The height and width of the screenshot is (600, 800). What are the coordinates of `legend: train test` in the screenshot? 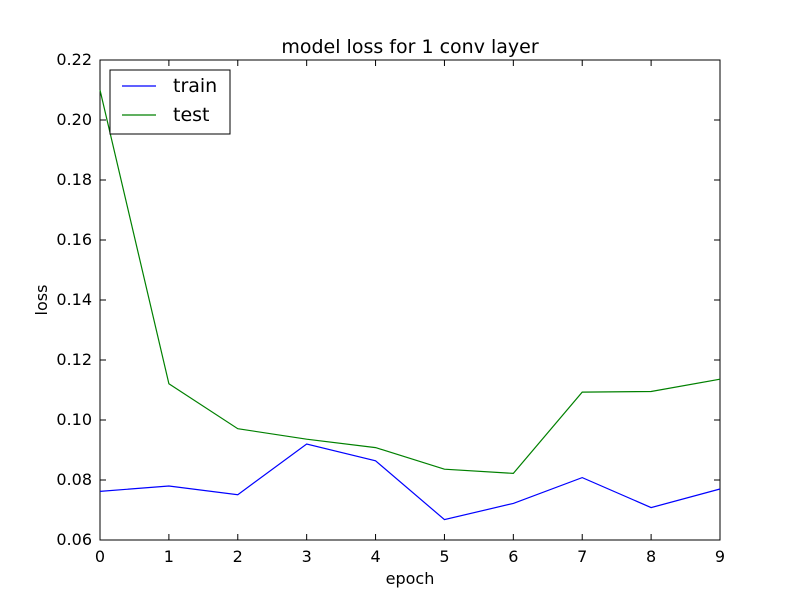 It's located at (170, 102).